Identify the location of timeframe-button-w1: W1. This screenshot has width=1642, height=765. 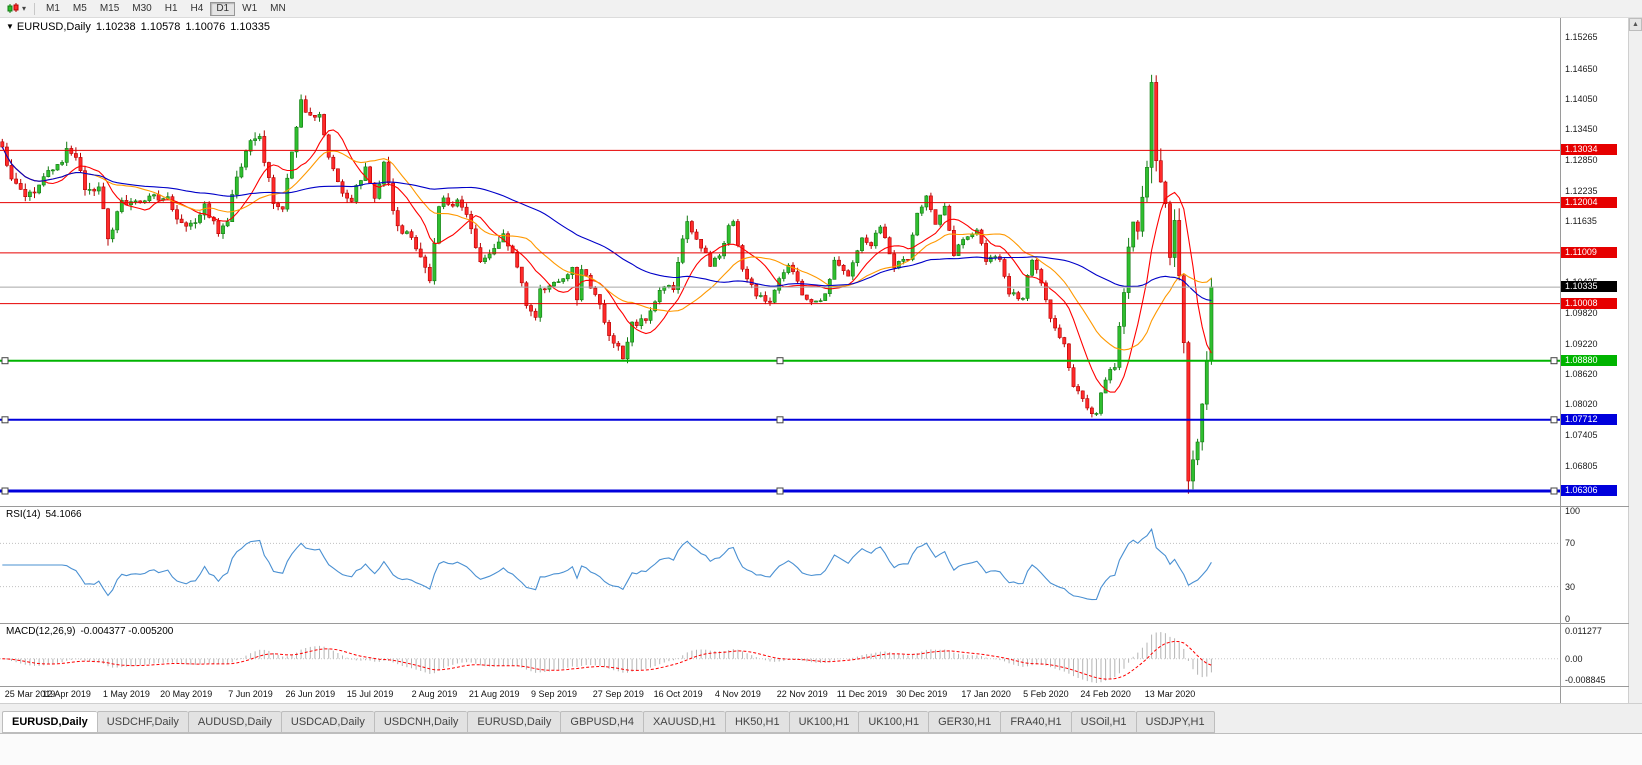
(250, 8).